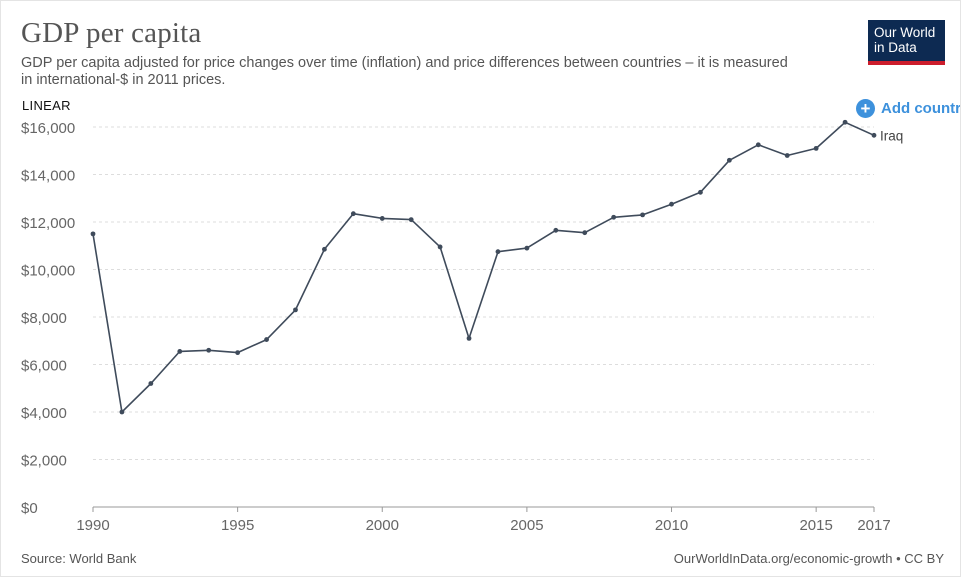 Image resolution: width=961 pixels, height=577 pixels. I want to click on x-tick-label: 1990, so click(92, 525).